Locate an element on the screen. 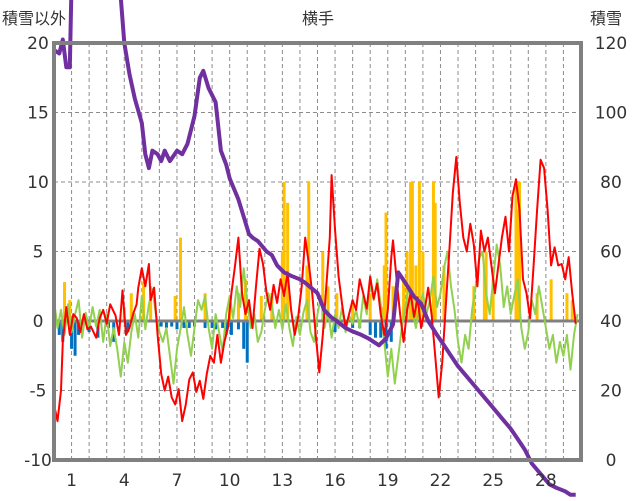  right-tick-label: 60 is located at coordinates (611, 253).